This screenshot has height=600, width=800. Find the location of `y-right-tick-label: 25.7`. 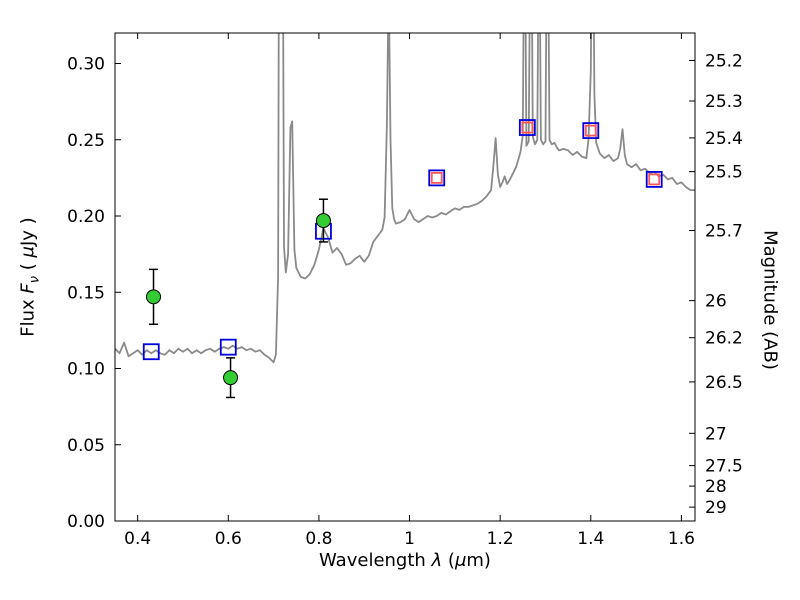

y-right-tick-label: 25.7 is located at coordinates (724, 231).